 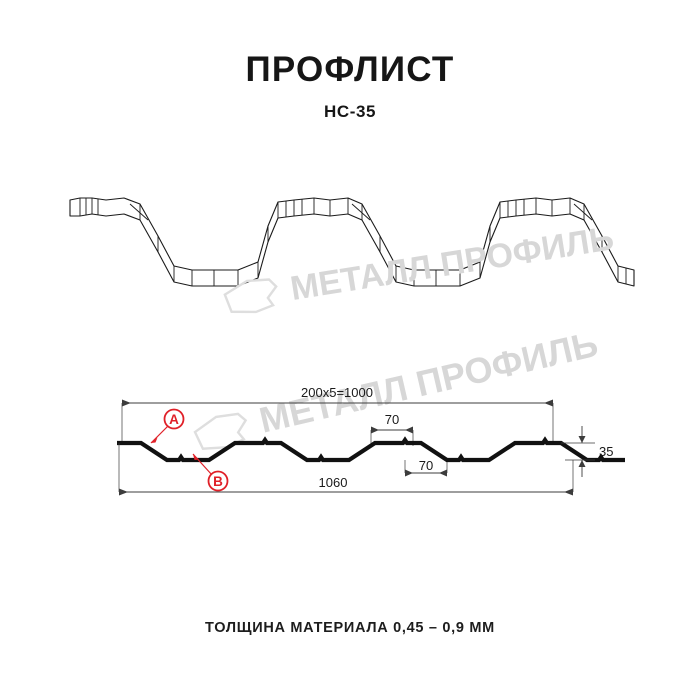 I want to click on dimension-overall-width, so click(x=346, y=469).